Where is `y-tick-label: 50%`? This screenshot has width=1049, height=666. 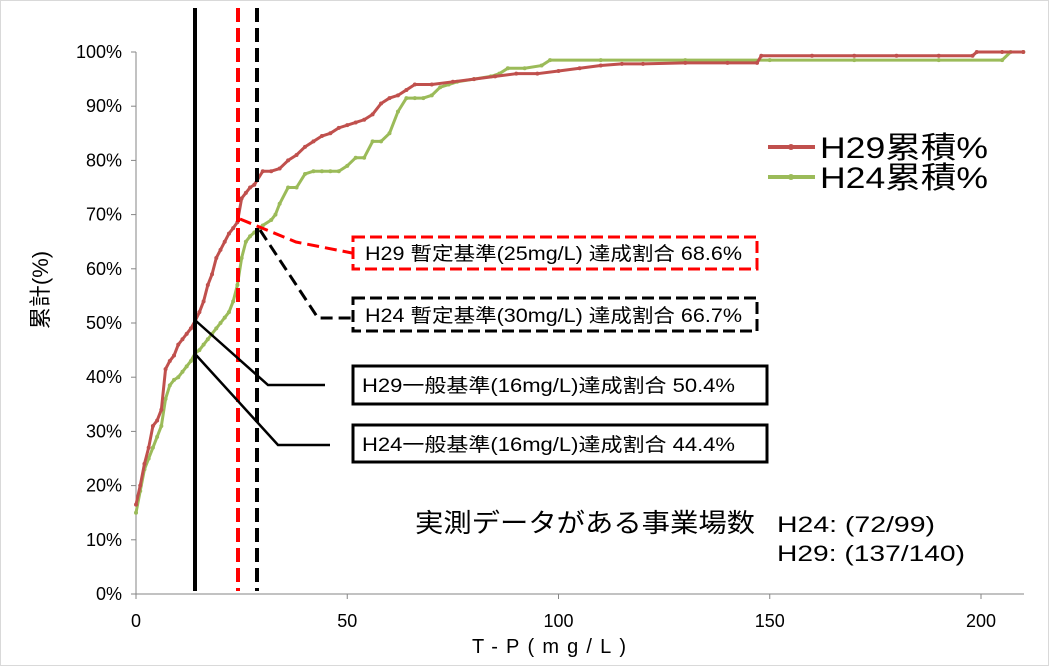
y-tick-label: 50% is located at coordinates (104, 323).